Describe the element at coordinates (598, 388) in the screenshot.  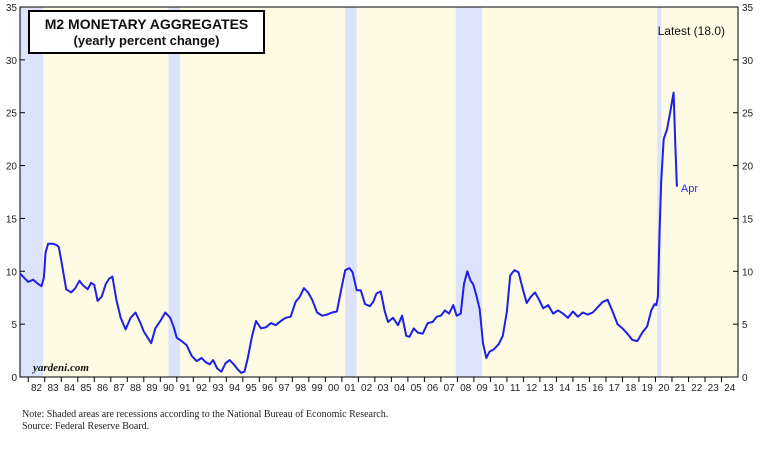
I see `x-tick-label: 16` at that location.